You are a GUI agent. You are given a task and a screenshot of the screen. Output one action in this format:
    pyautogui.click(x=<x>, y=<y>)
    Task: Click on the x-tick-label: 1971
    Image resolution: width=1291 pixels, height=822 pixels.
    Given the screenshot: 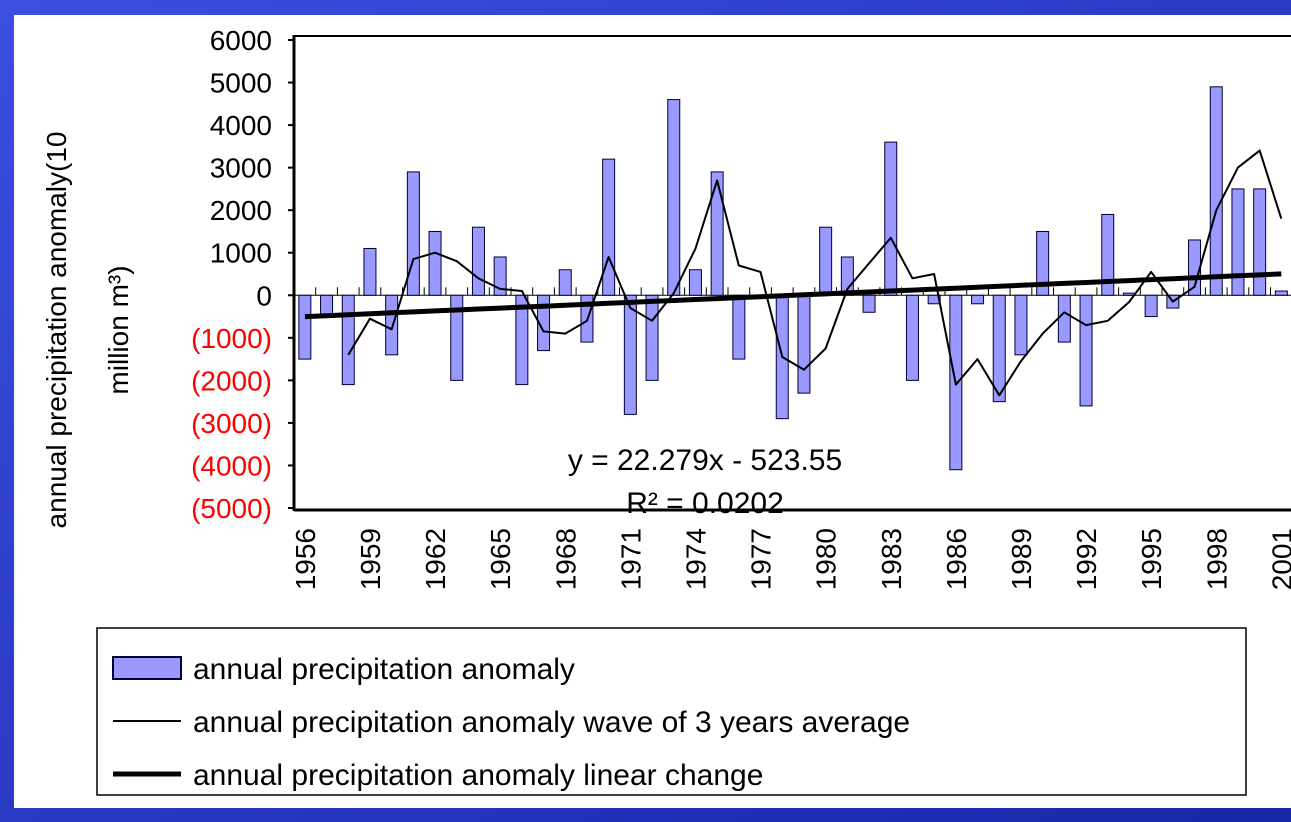 What is the action you would take?
    pyautogui.click(x=630, y=559)
    